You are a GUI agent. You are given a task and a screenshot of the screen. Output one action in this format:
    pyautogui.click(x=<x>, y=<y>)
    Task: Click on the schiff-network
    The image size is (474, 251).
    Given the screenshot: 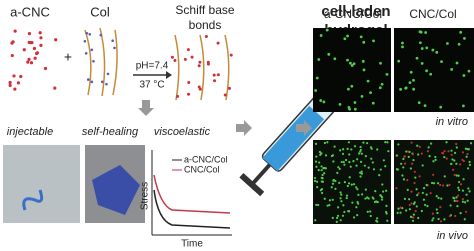 What is the action you would take?
    pyautogui.click(x=202, y=67)
    